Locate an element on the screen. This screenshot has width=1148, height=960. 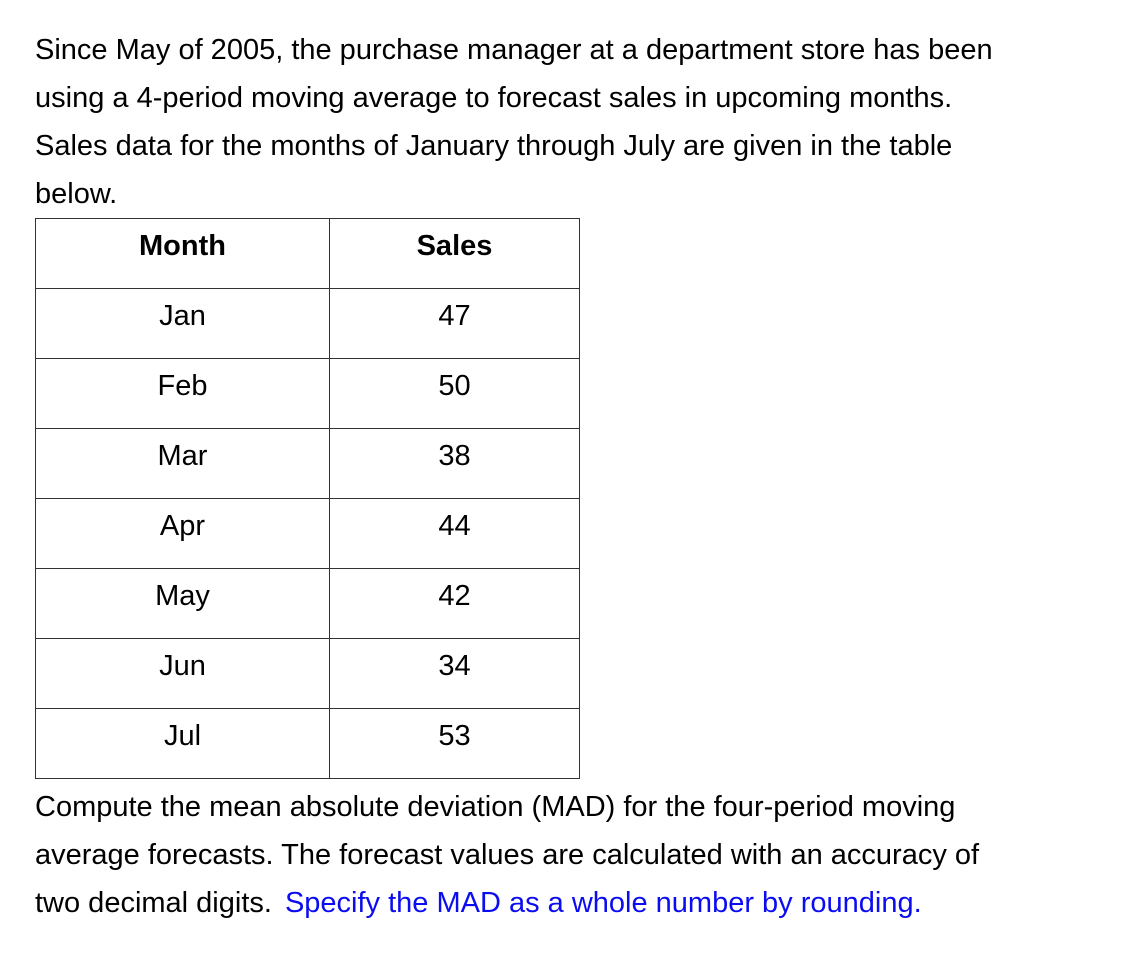
table-row: May 42 is located at coordinates (307, 603).